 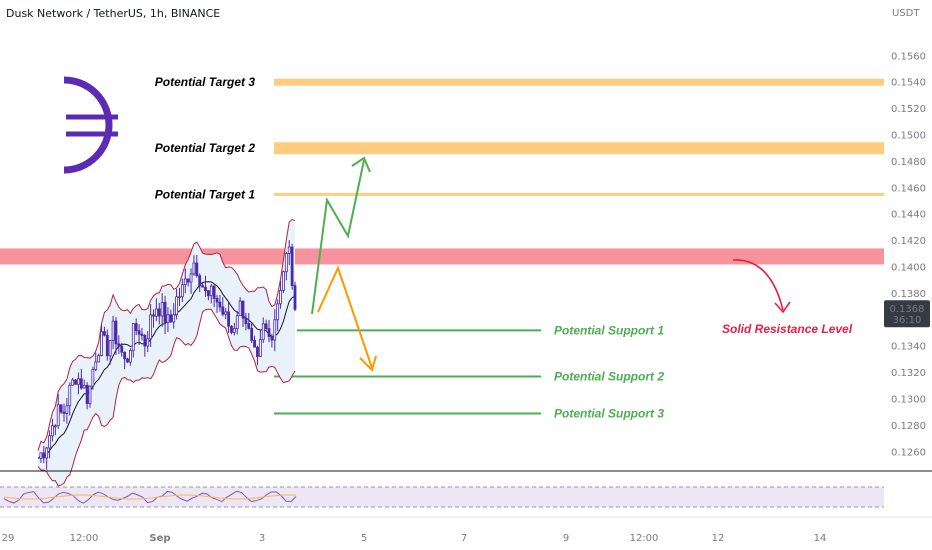 What do you see at coordinates (908, 136) in the screenshot?
I see `y-tick-label: 0.1500` at bounding box center [908, 136].